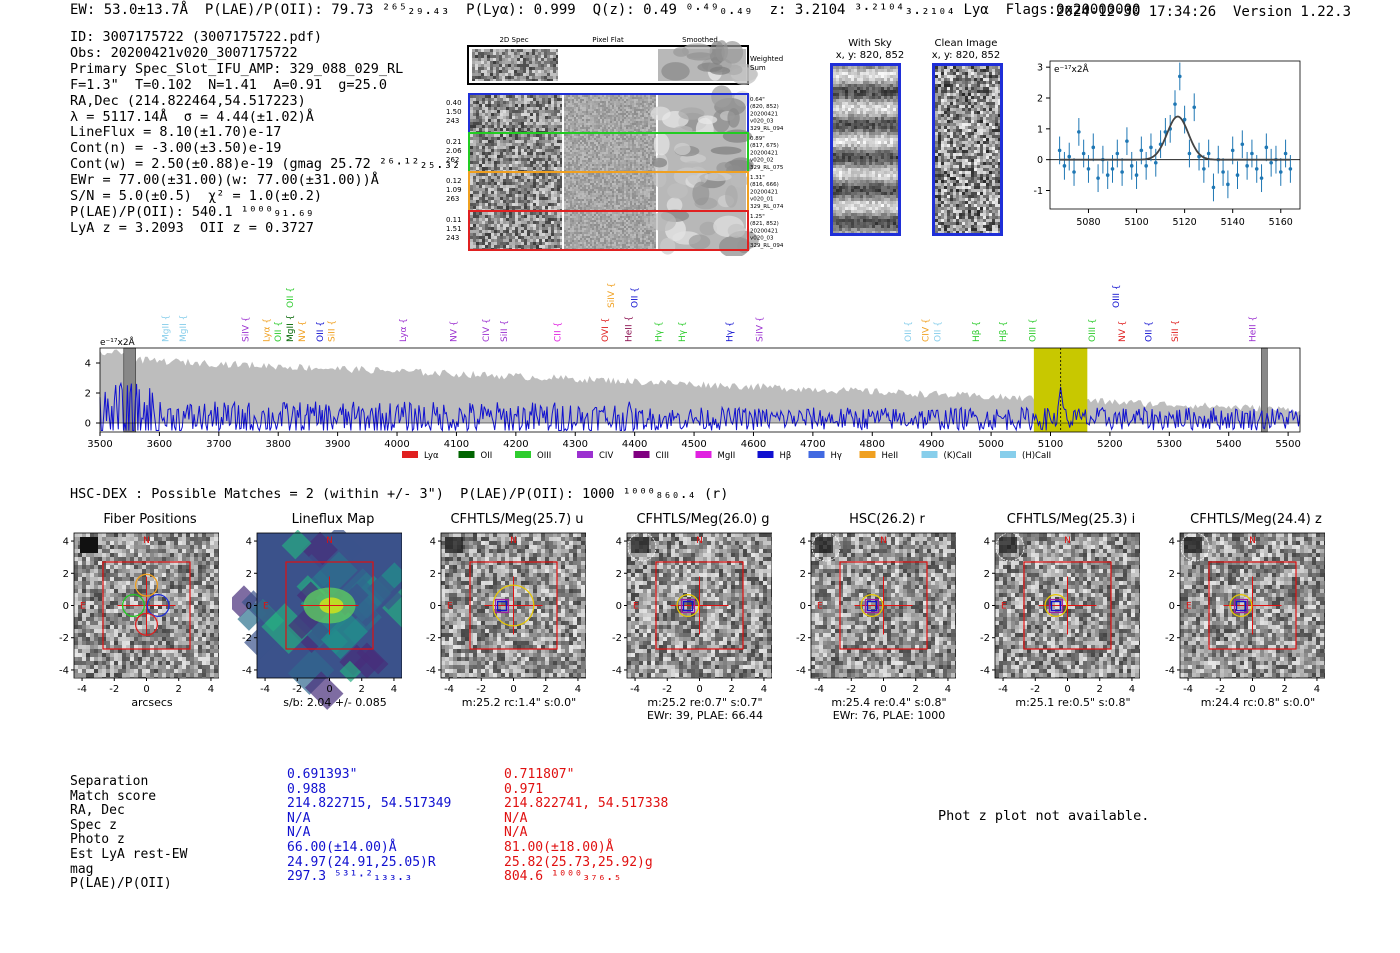 Image resolution: width=1400 pixels, height=953 pixels. What do you see at coordinates (431, 456) in the screenshot?
I see `legend-label: Lyα` at bounding box center [431, 456].